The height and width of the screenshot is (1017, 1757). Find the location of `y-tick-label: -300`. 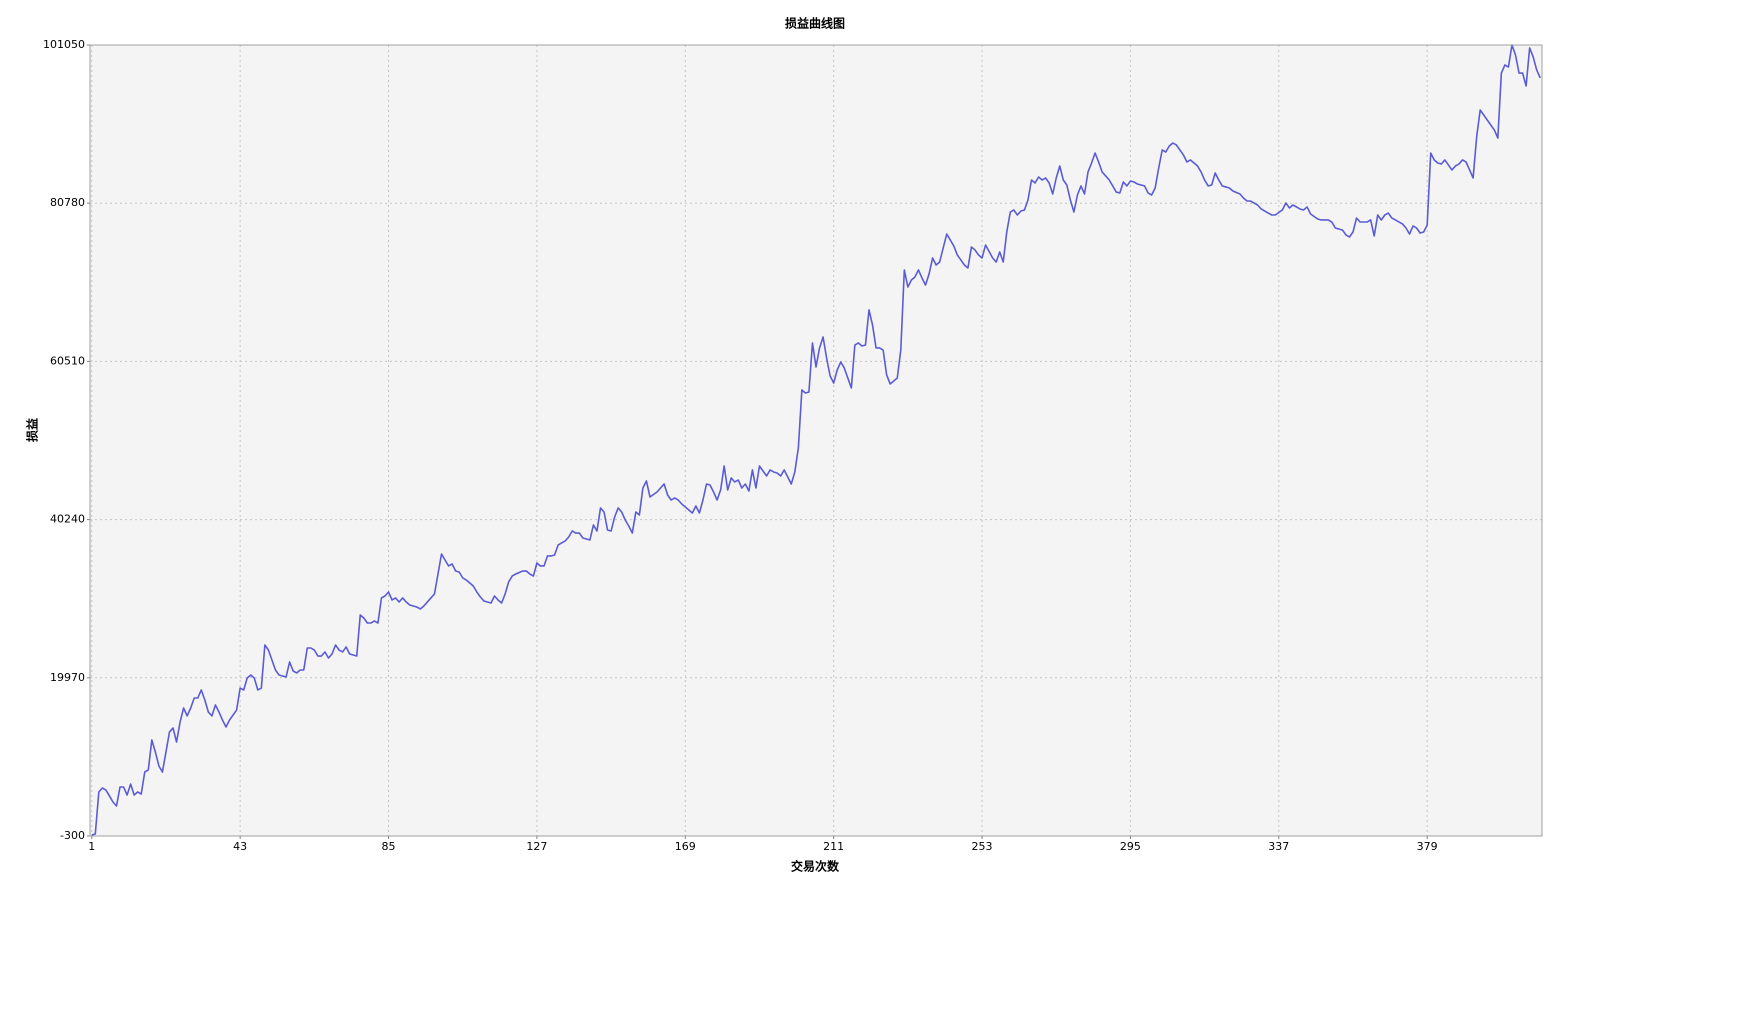

y-tick-label: -300 is located at coordinates (72, 835).